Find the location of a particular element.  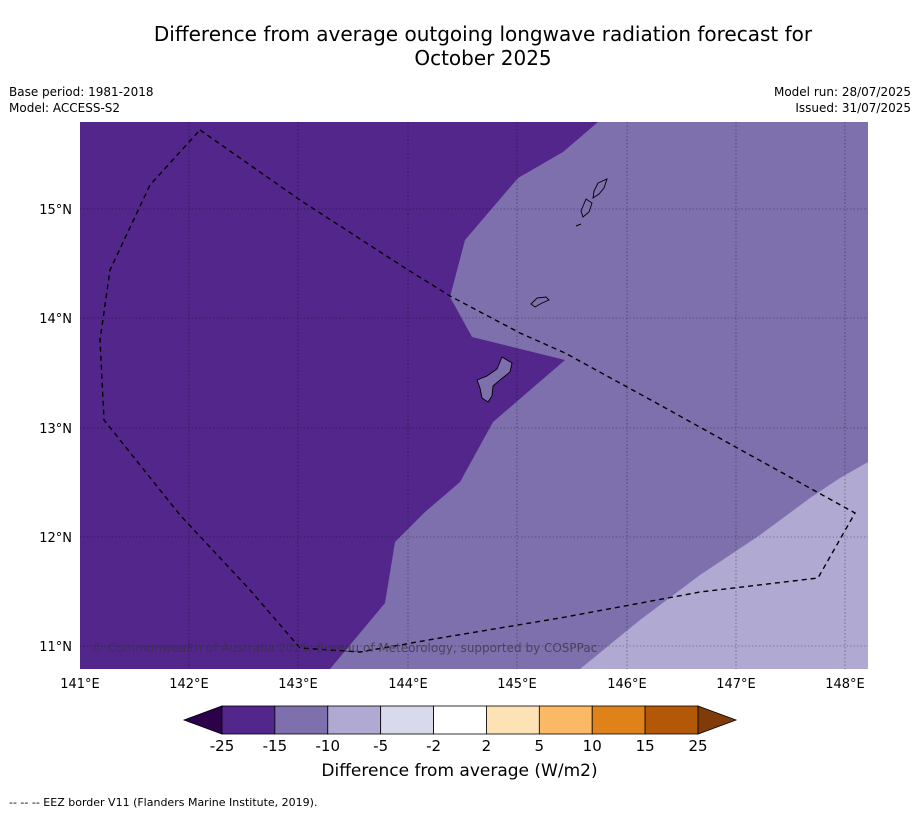

lat-label: 14°N is located at coordinates (55, 319).